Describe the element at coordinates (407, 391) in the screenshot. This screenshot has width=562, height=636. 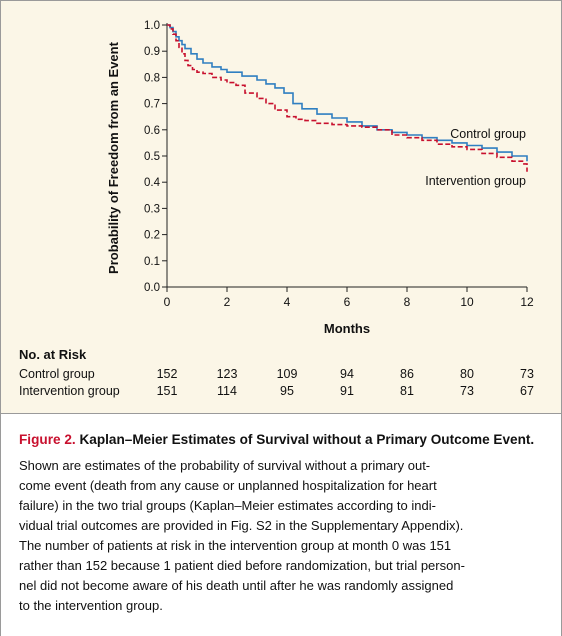
I see `risk-value: 81` at that location.